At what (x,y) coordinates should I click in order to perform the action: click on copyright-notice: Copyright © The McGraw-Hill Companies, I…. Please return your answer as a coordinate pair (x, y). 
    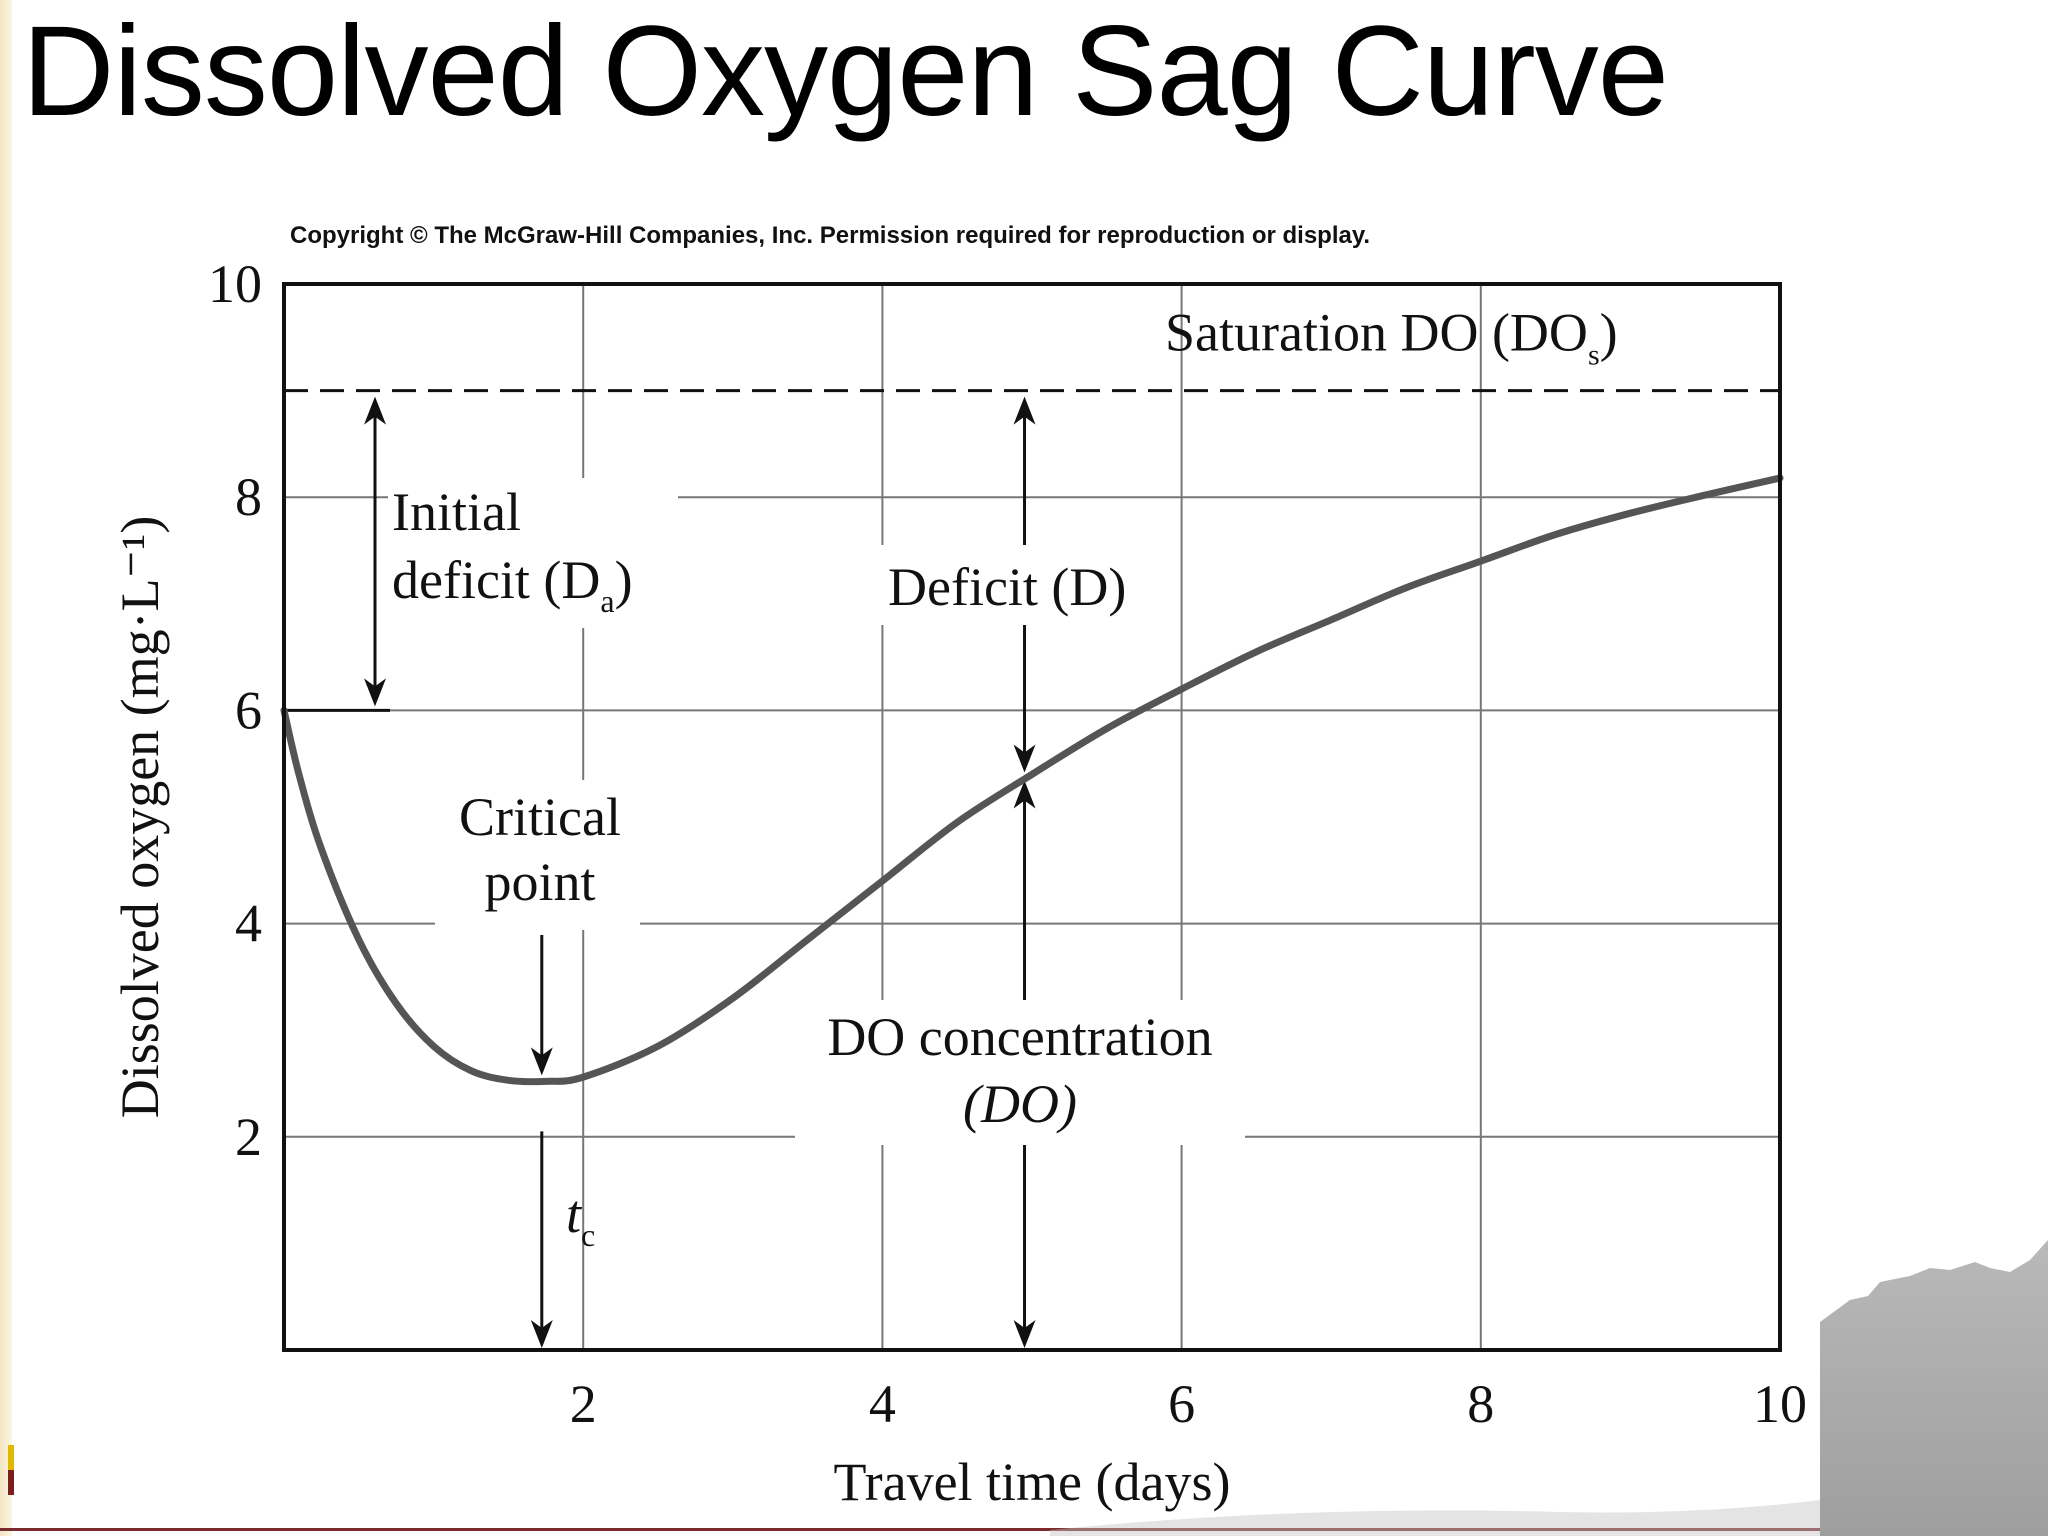
    Looking at the image, I should click on (830, 235).